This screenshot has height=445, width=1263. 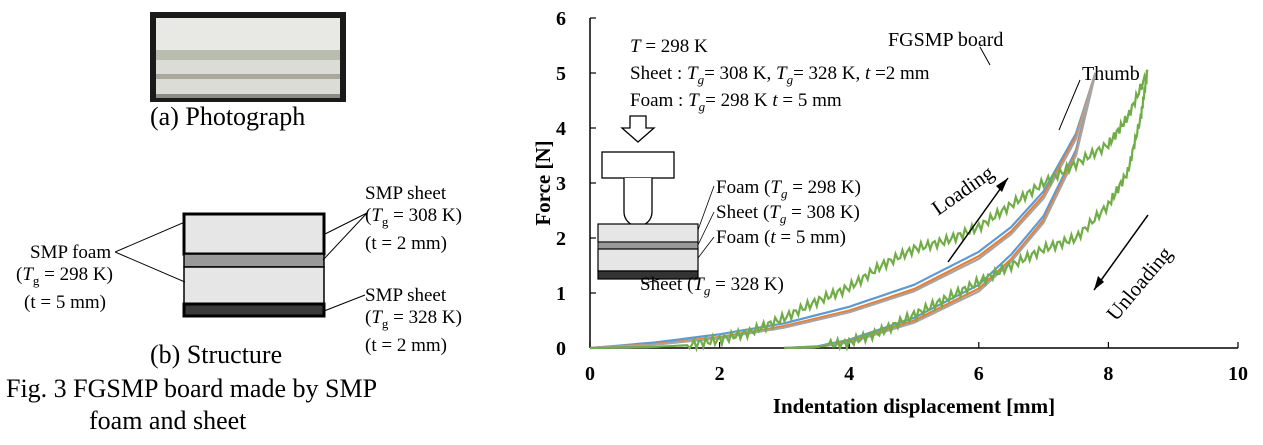 I want to click on sample-photograph, so click(x=248, y=57).